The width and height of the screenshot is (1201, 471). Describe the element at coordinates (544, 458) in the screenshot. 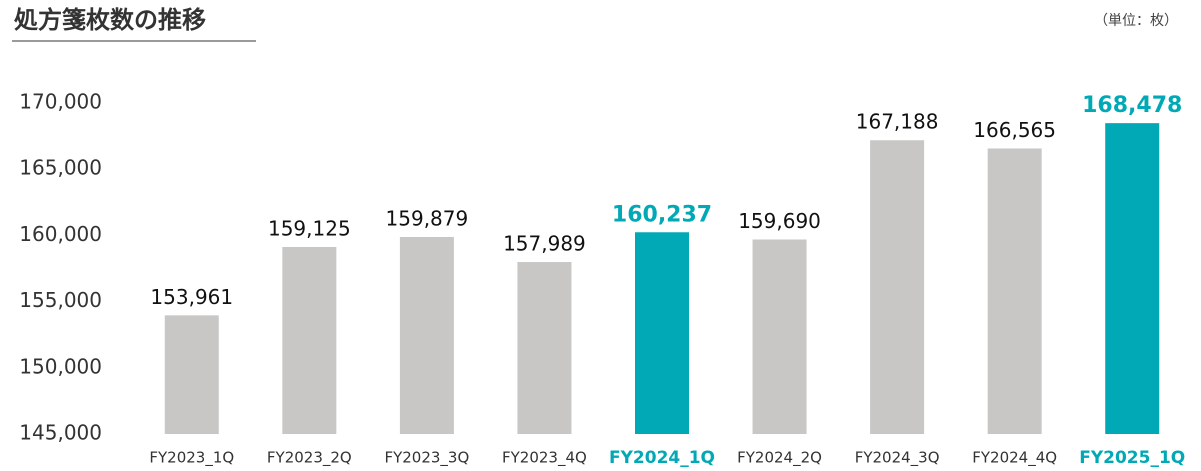

I see `x-tick-label: FY2023_4Q` at that location.